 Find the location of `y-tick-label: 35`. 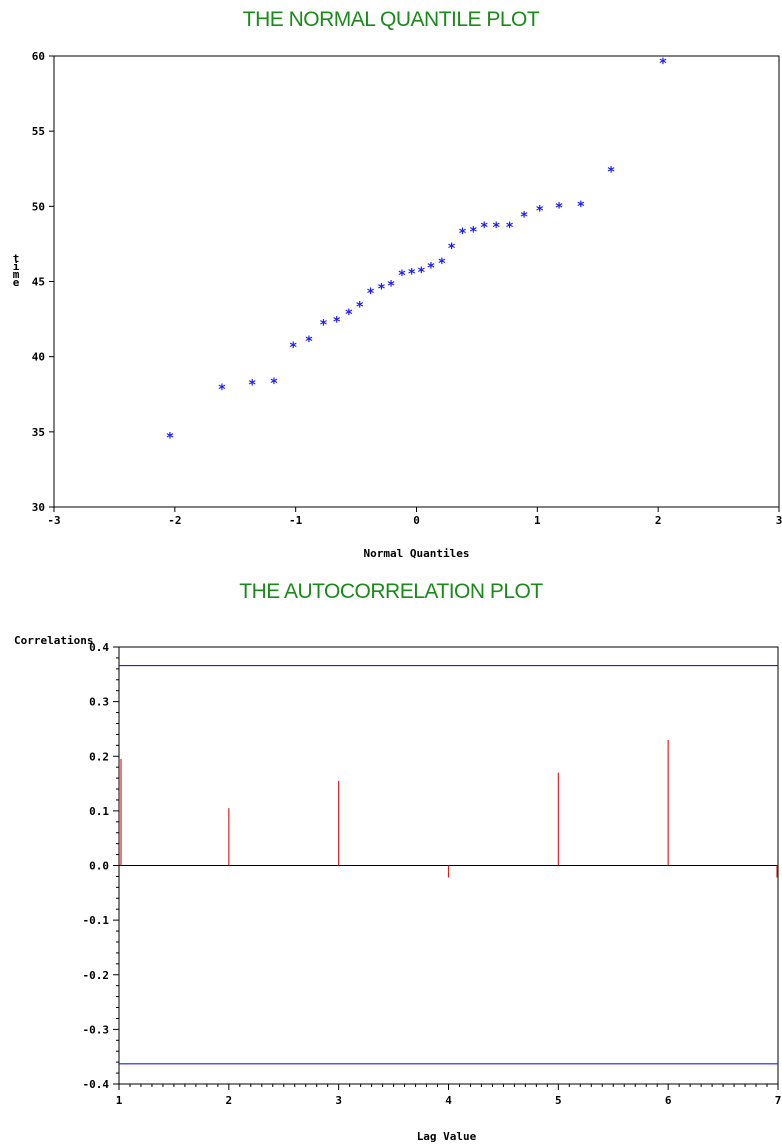

y-tick-label: 35 is located at coordinates (38, 432).